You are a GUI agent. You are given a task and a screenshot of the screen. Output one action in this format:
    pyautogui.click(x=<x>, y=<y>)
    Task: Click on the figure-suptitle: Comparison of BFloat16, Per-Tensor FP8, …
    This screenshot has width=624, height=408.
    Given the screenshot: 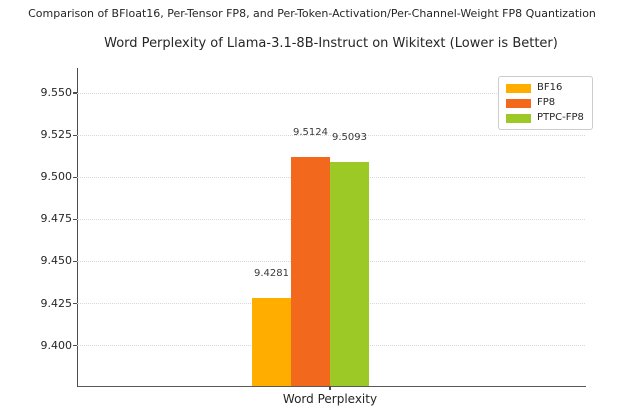 What is the action you would take?
    pyautogui.click(x=312, y=13)
    